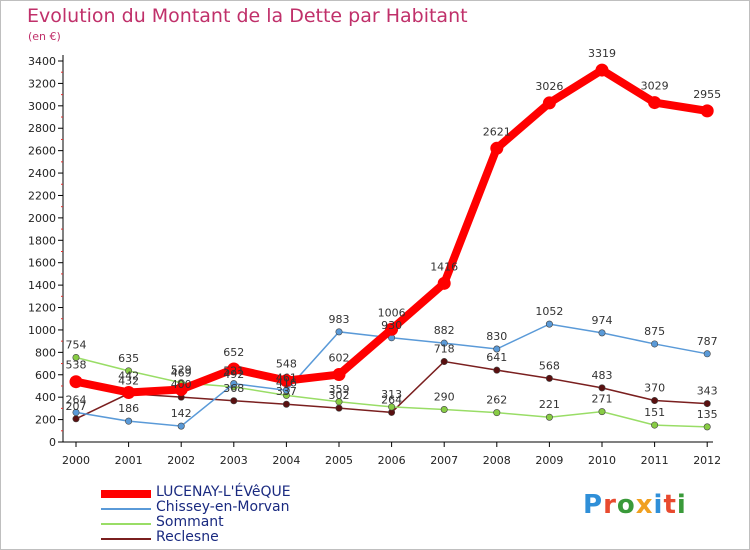 The height and width of the screenshot is (550, 750). What do you see at coordinates (655, 460) in the screenshot?
I see `x-tick-label: 2011` at bounding box center [655, 460].